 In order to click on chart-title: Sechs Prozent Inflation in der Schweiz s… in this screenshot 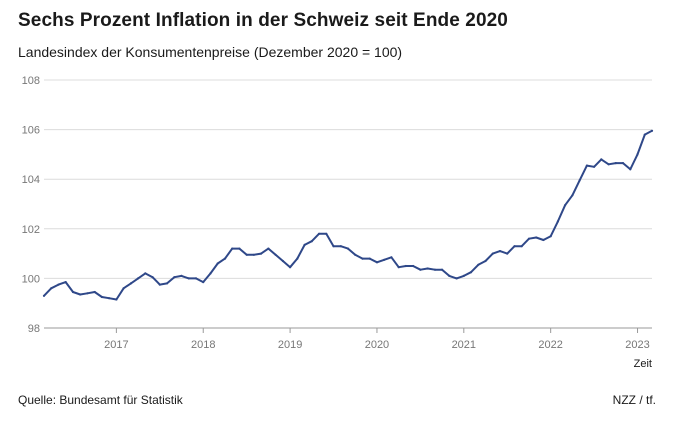, I will do `click(263, 20)`.